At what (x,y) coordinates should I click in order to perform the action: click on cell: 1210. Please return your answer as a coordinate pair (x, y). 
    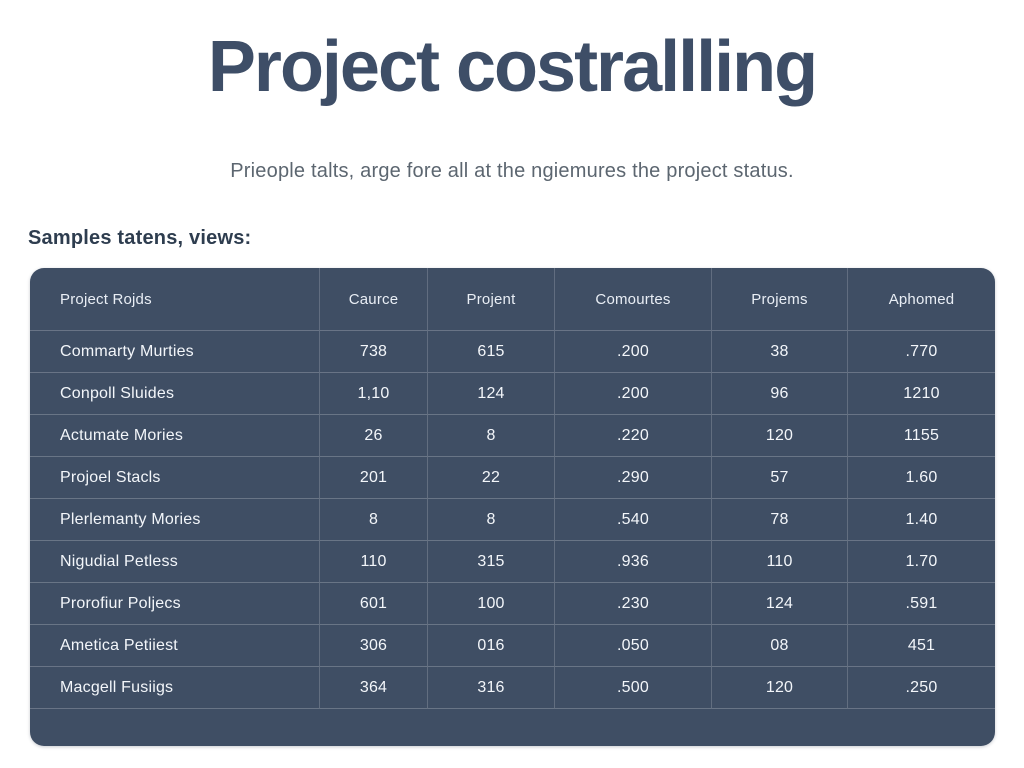
    Looking at the image, I should click on (921, 394).